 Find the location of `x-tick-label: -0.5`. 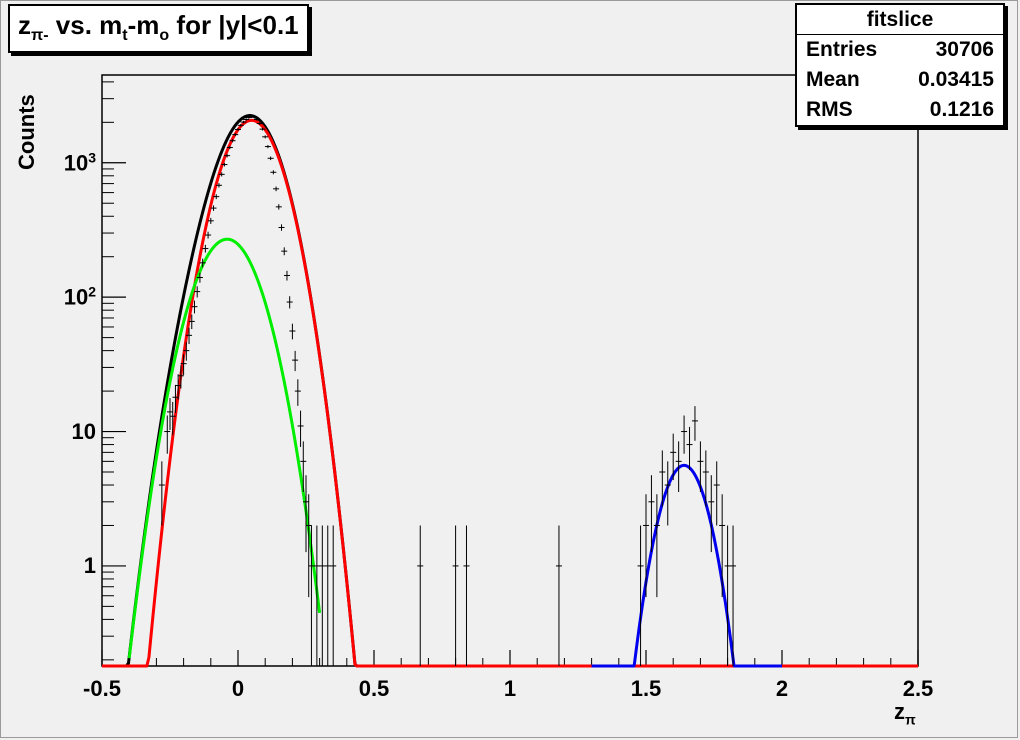

x-tick-label: -0.5 is located at coordinates (102, 688).